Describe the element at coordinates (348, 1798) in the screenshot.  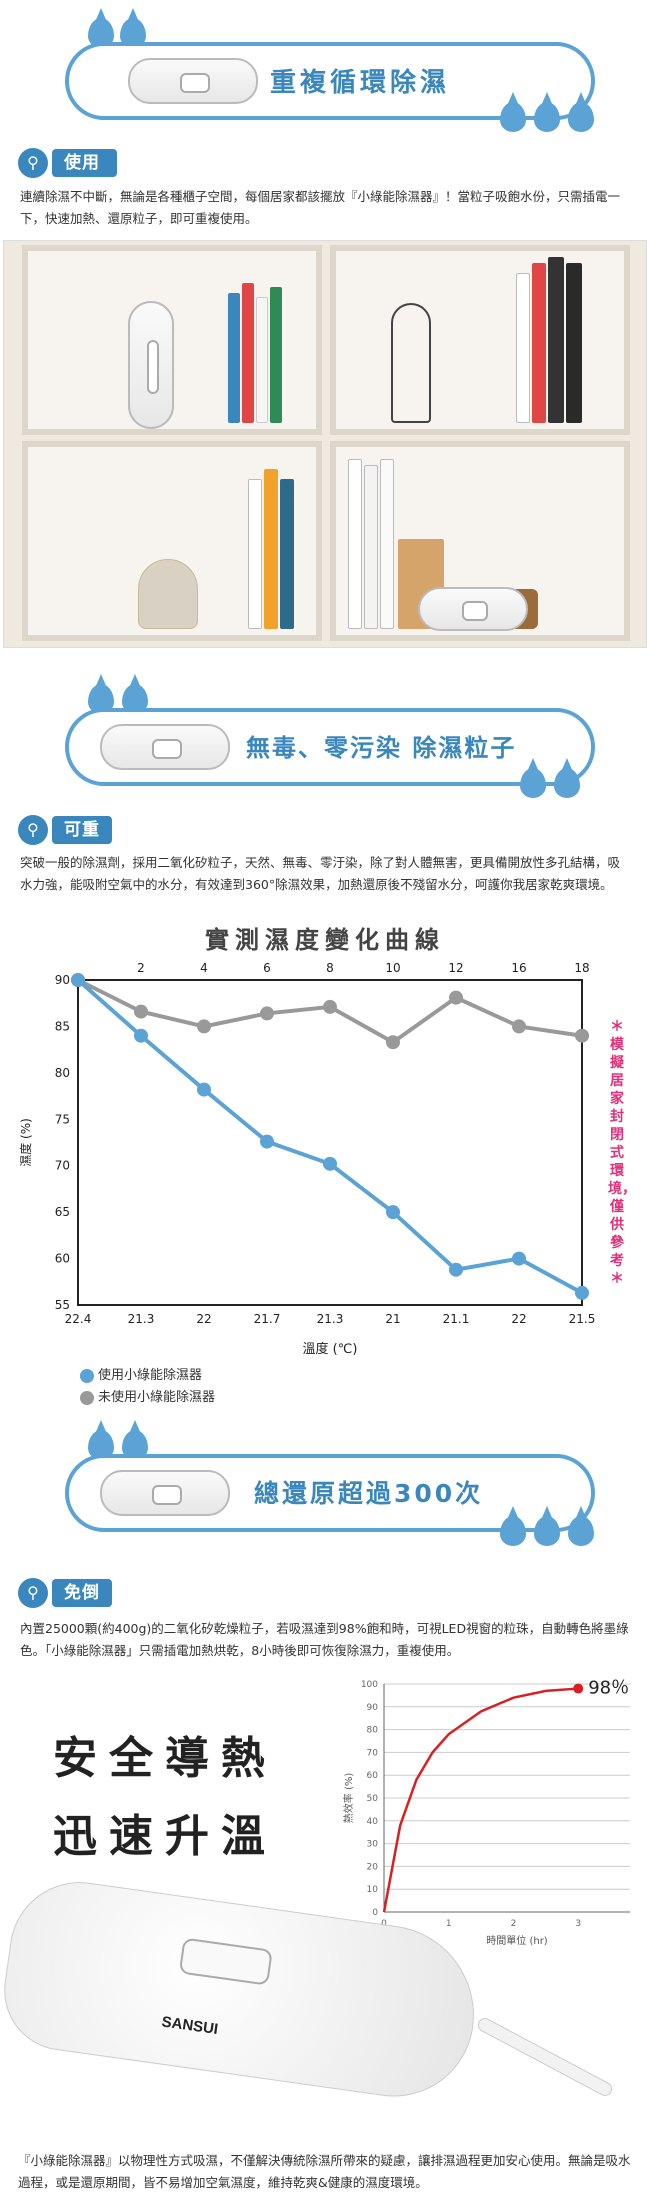
I see `y-axis-label: 熱效率 (%)` at that location.